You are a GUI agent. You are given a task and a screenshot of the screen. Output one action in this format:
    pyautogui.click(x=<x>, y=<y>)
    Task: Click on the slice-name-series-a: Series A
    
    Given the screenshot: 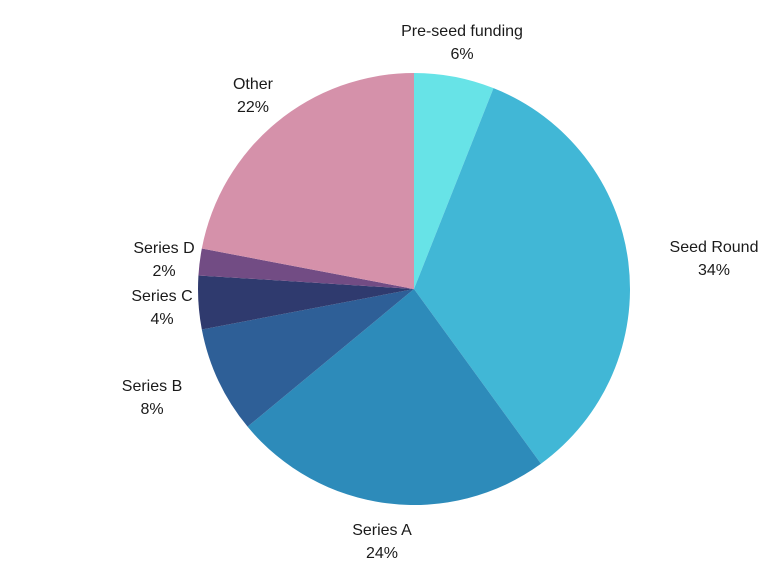 What is the action you would take?
    pyautogui.click(x=382, y=530)
    